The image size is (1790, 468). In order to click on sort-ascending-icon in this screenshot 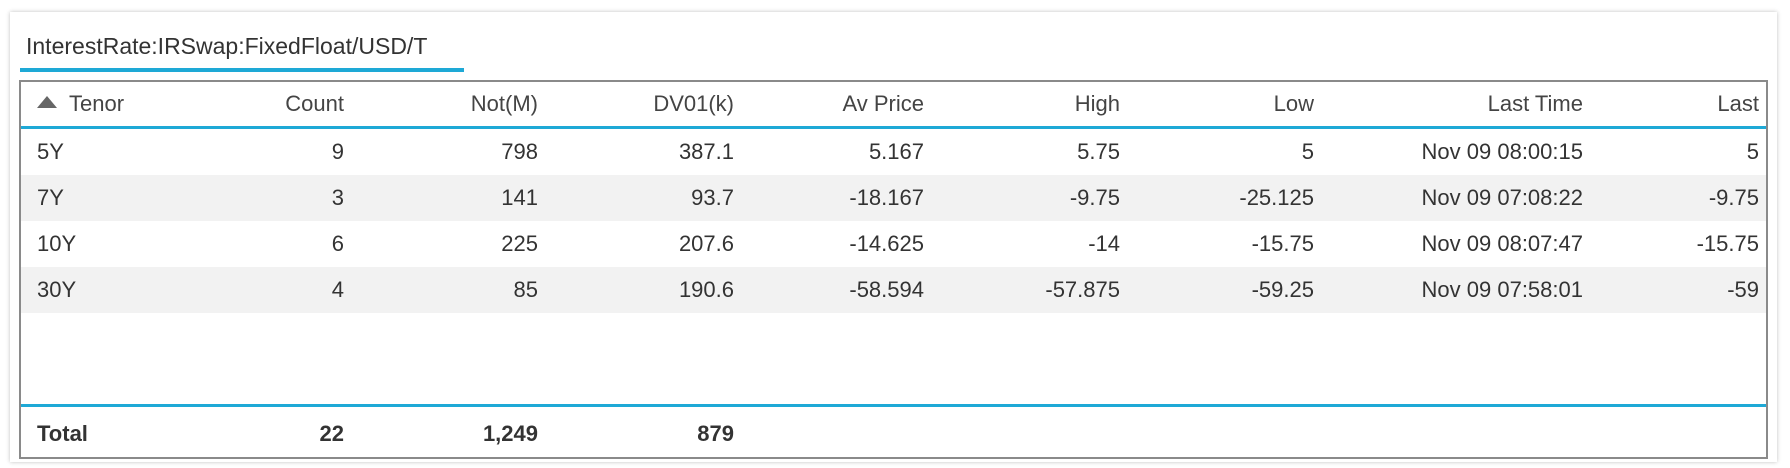, I will do `click(47, 102)`.